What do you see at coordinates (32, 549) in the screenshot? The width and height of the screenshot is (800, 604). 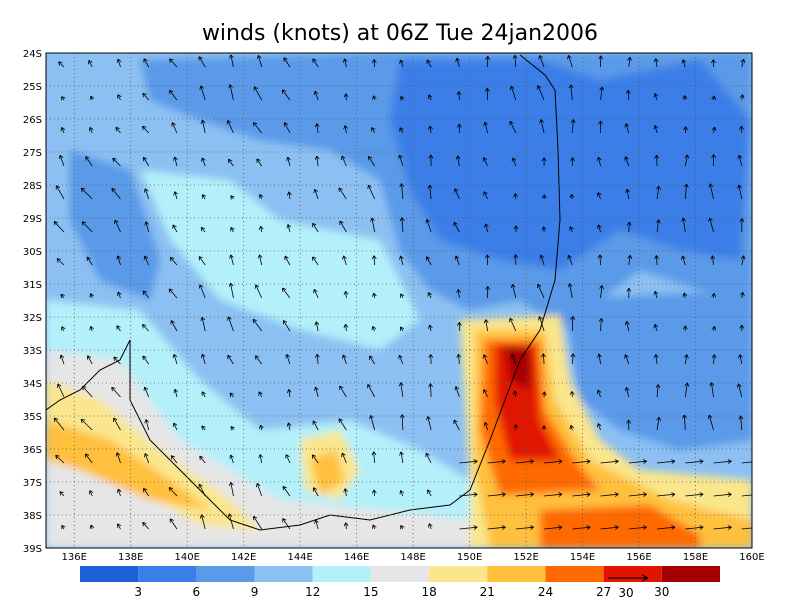 I see `lat-label: 39S` at bounding box center [32, 549].